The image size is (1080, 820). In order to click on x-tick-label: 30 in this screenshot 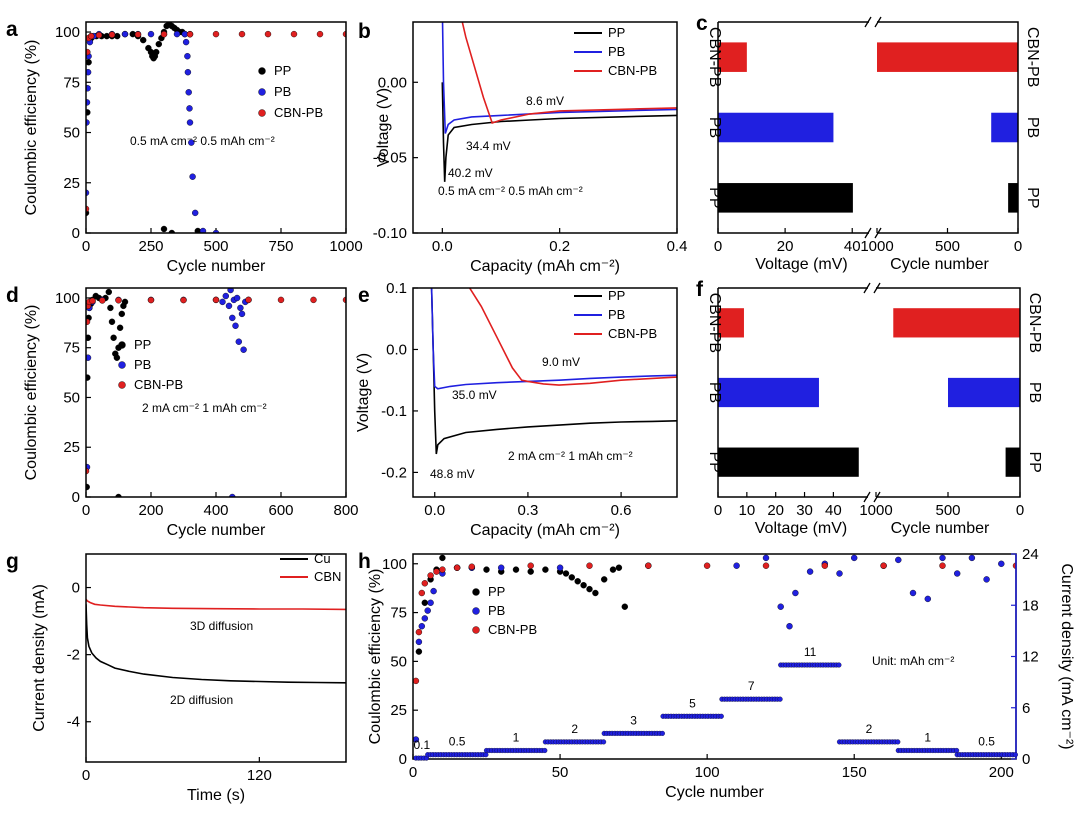, I will do `click(804, 510)`.